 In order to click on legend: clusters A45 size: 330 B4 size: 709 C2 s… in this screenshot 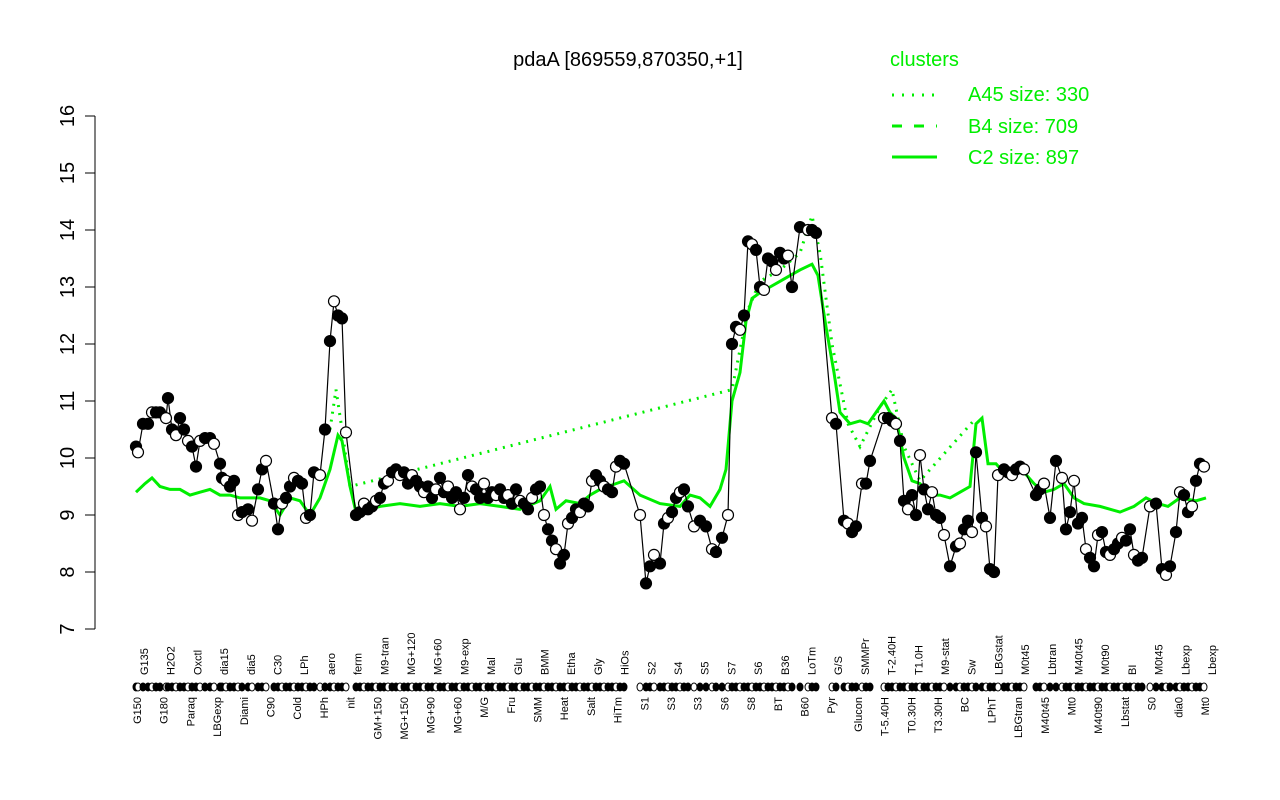, I will do `click(989, 109)`.